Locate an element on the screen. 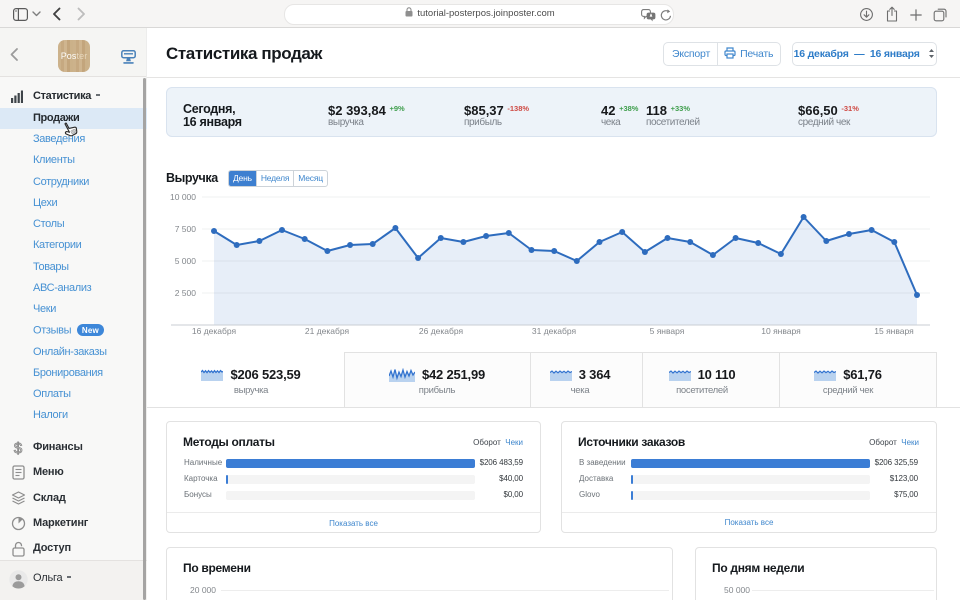 The image size is (960, 600). svg-text: 5 января is located at coordinates (667, 331).